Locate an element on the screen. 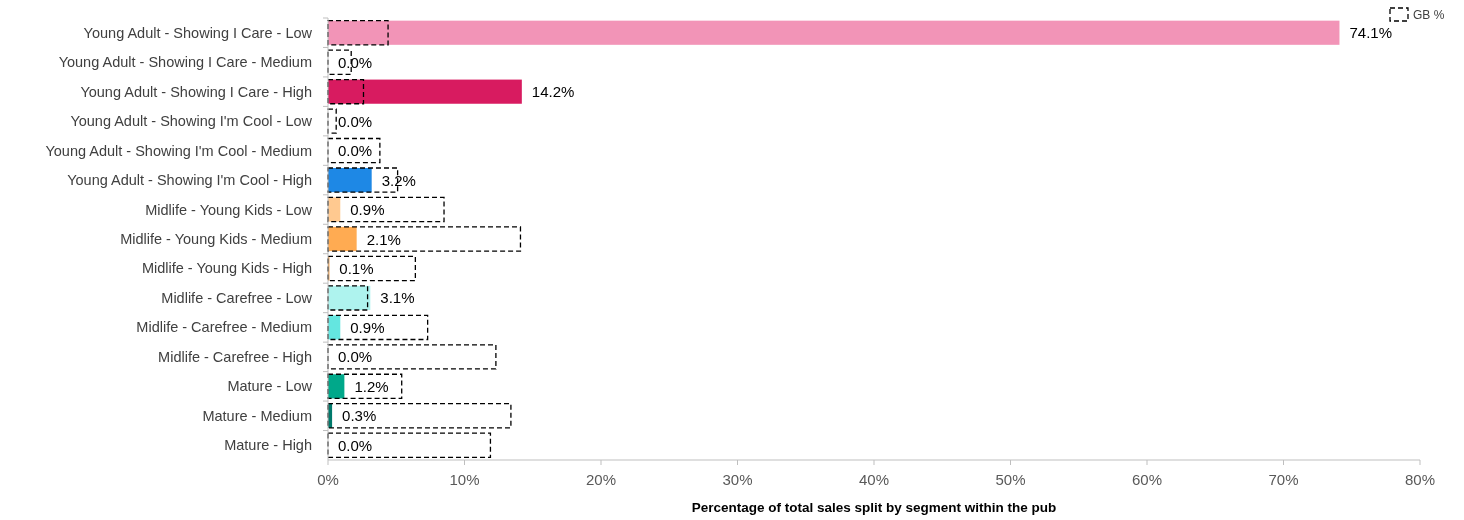 The image size is (1464, 520). x-tick-label: 20% is located at coordinates (601, 479).